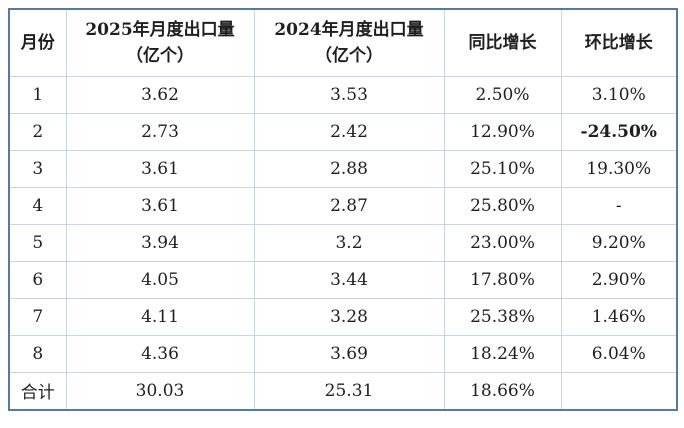 The width and height of the screenshot is (684, 428). I want to click on header-mom-growth: 环比增长, so click(619, 42).